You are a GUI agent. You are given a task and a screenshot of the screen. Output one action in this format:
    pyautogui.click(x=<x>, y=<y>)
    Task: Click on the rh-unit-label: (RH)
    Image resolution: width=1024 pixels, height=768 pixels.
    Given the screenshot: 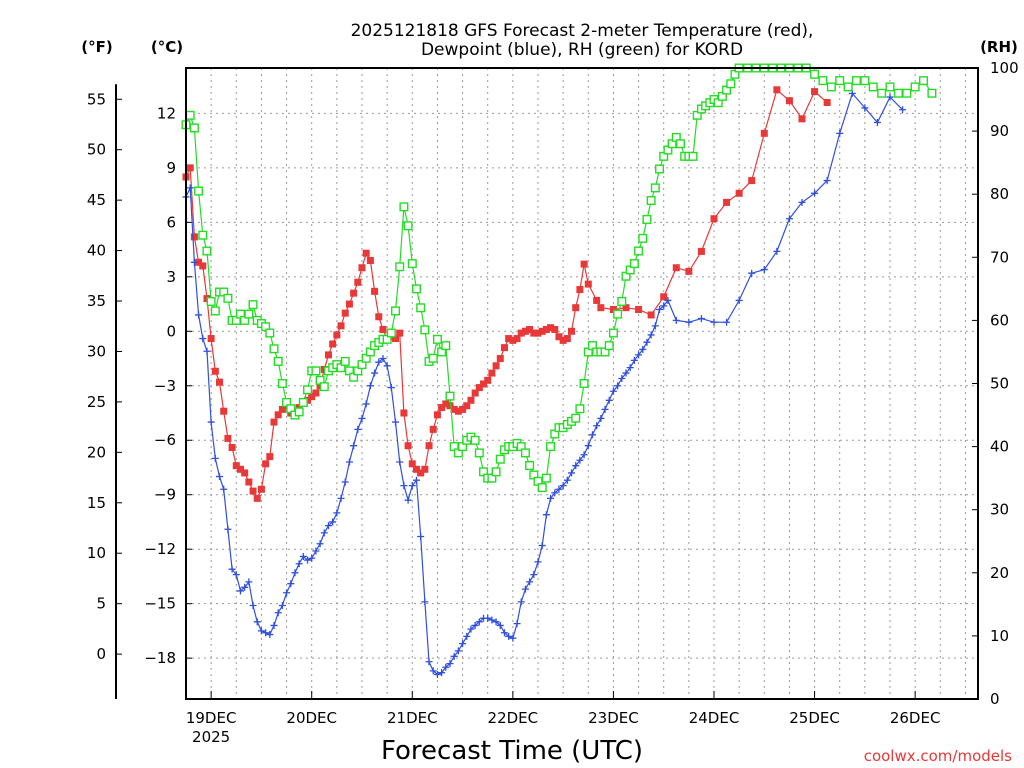 What is the action you would take?
    pyautogui.click(x=999, y=47)
    